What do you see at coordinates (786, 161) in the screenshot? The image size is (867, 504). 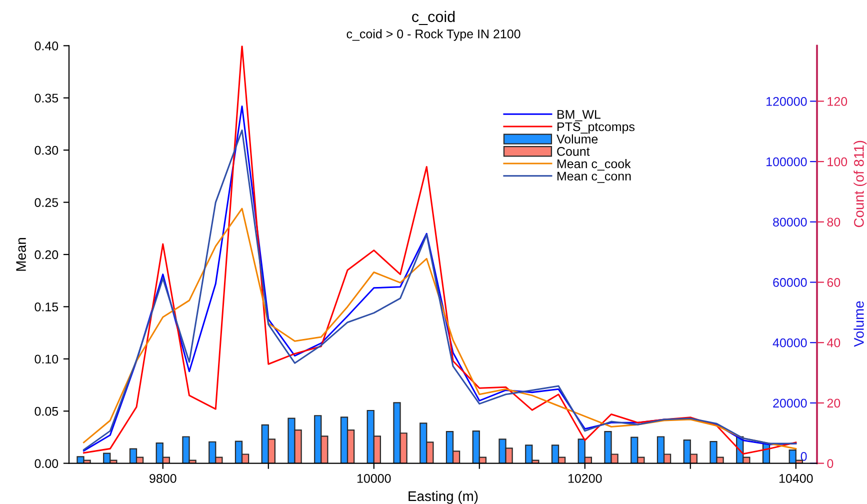 I see `y2-tick-label: 100000` at bounding box center [786, 161].